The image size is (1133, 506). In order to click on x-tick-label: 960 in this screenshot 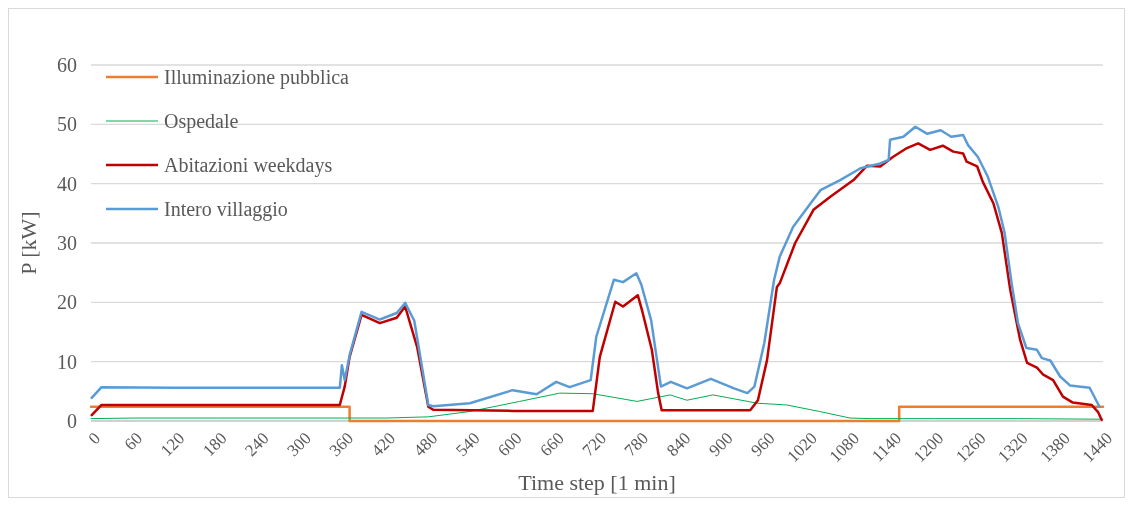, I will do `click(763, 444)`.